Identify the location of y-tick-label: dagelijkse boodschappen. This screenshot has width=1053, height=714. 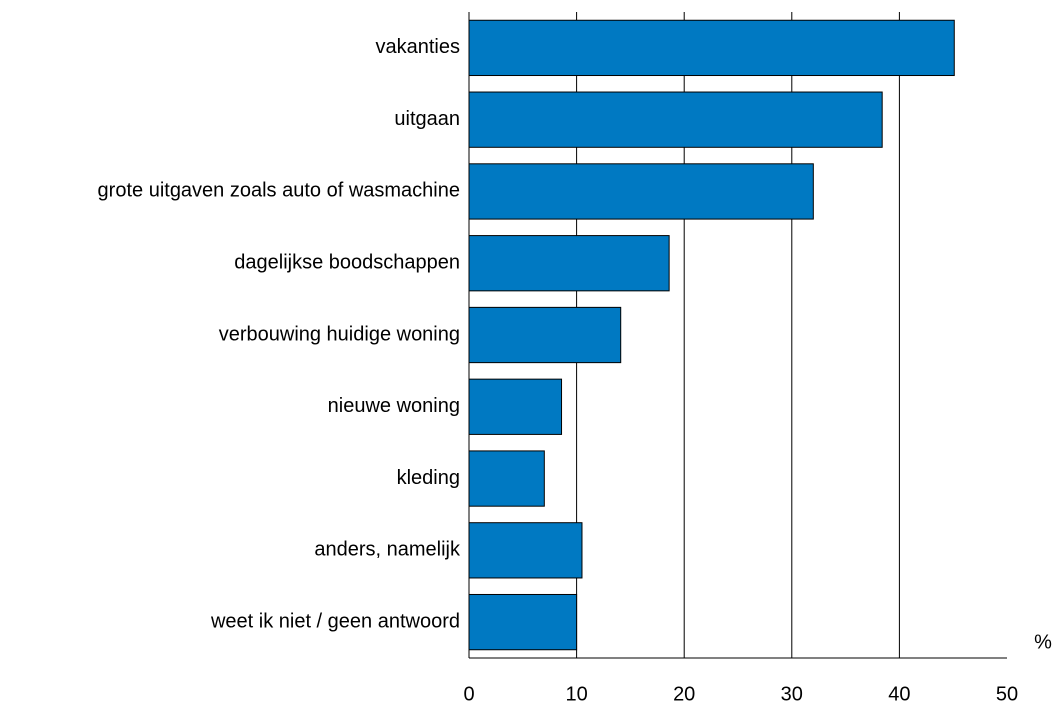
(347, 263).